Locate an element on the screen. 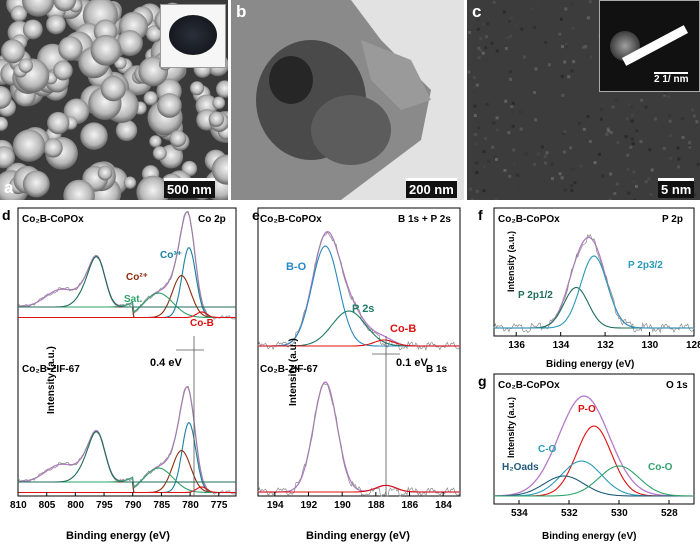  x-tick-label: 134 is located at coordinates (561, 345).